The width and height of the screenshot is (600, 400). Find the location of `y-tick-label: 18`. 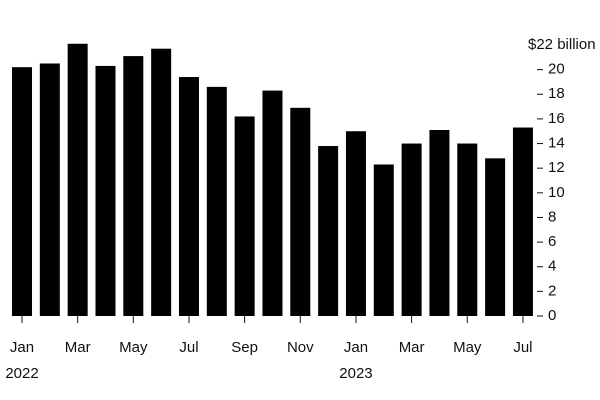

y-tick-label: 18 is located at coordinates (556, 93).